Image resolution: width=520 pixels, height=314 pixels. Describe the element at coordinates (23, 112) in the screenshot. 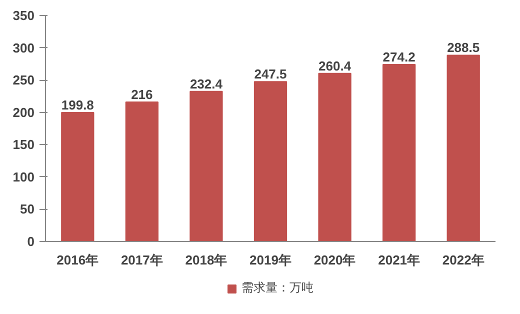

I see `y-tick-label: 200` at that location.